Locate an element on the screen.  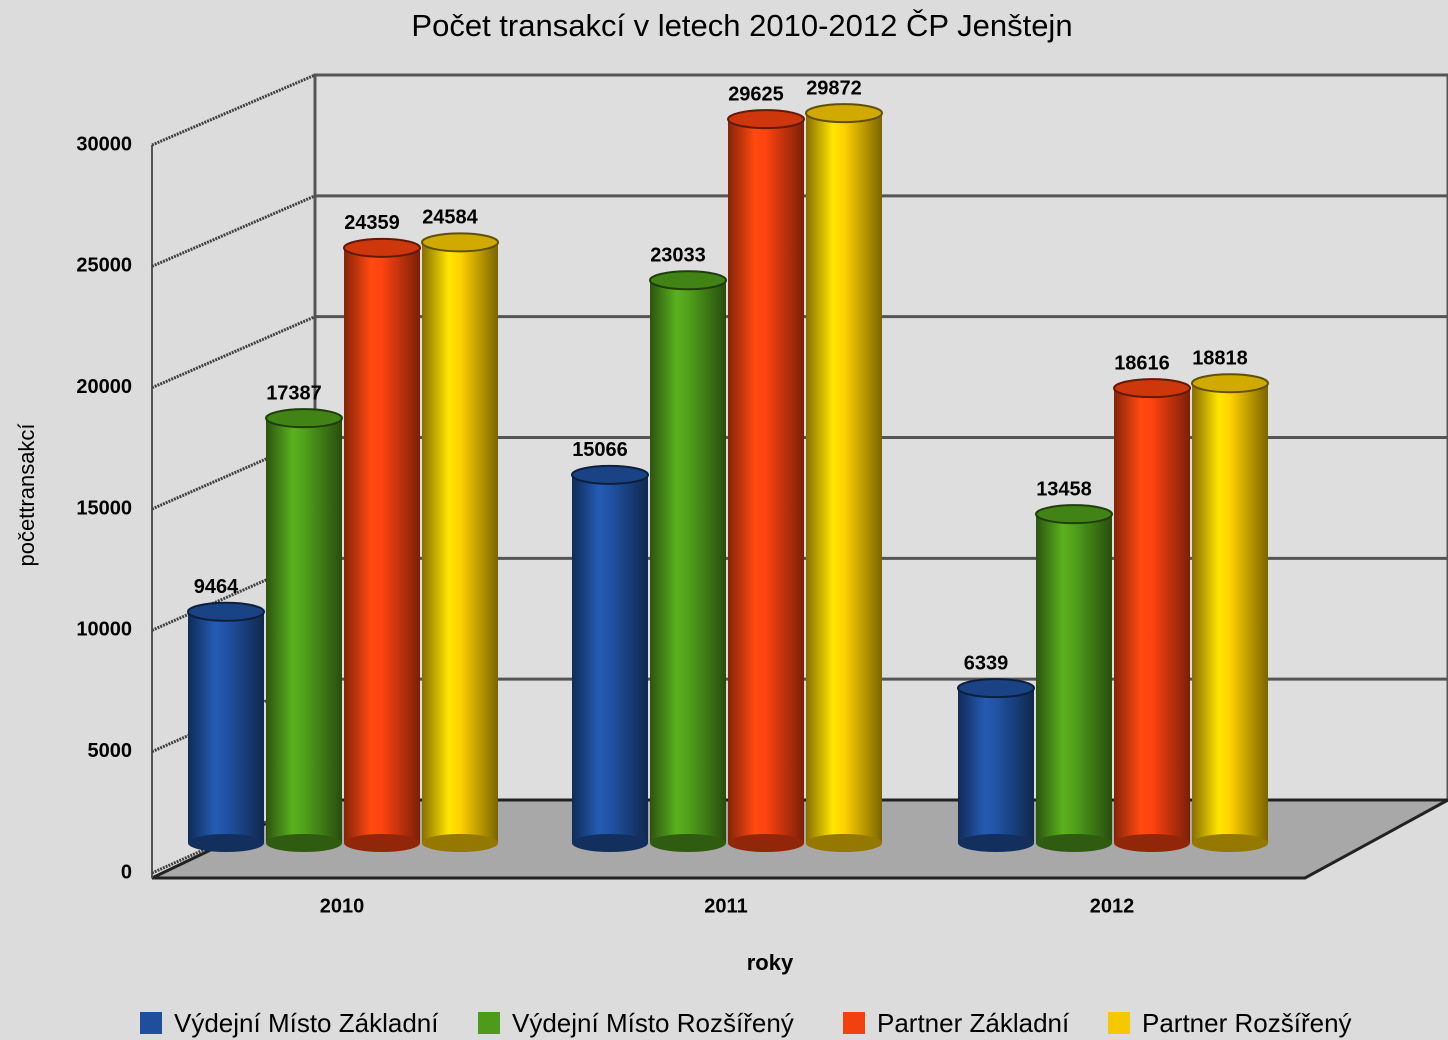
data-label: 17387 is located at coordinates (294, 393).